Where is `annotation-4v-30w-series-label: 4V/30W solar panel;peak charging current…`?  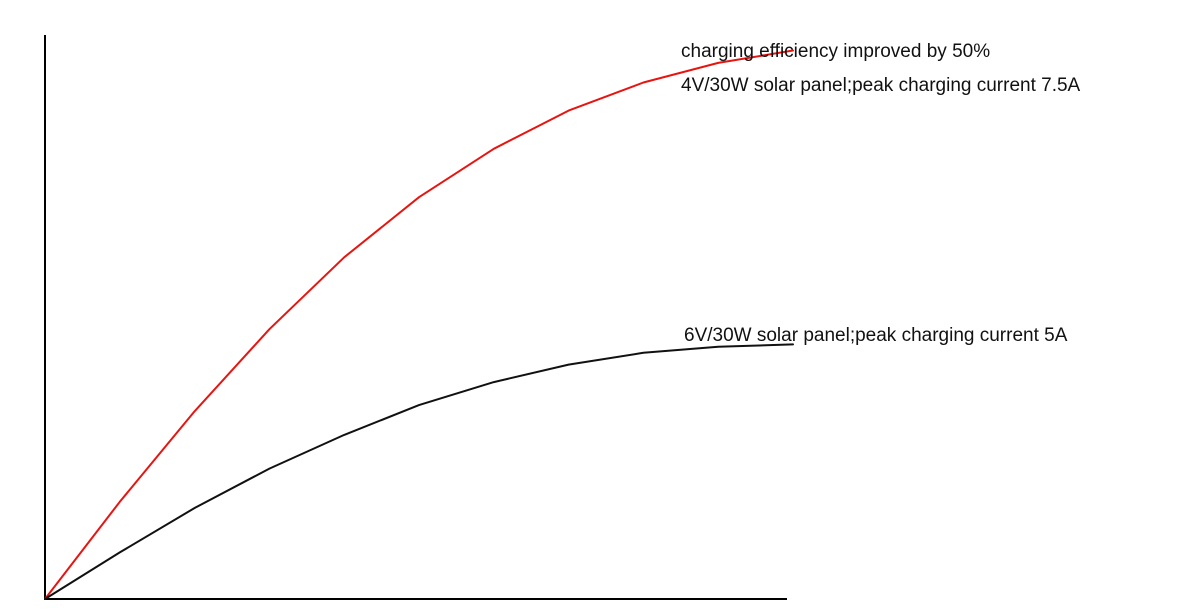
annotation-4v-30w-series-label: 4V/30W solar panel;peak charging current… is located at coordinates (881, 85).